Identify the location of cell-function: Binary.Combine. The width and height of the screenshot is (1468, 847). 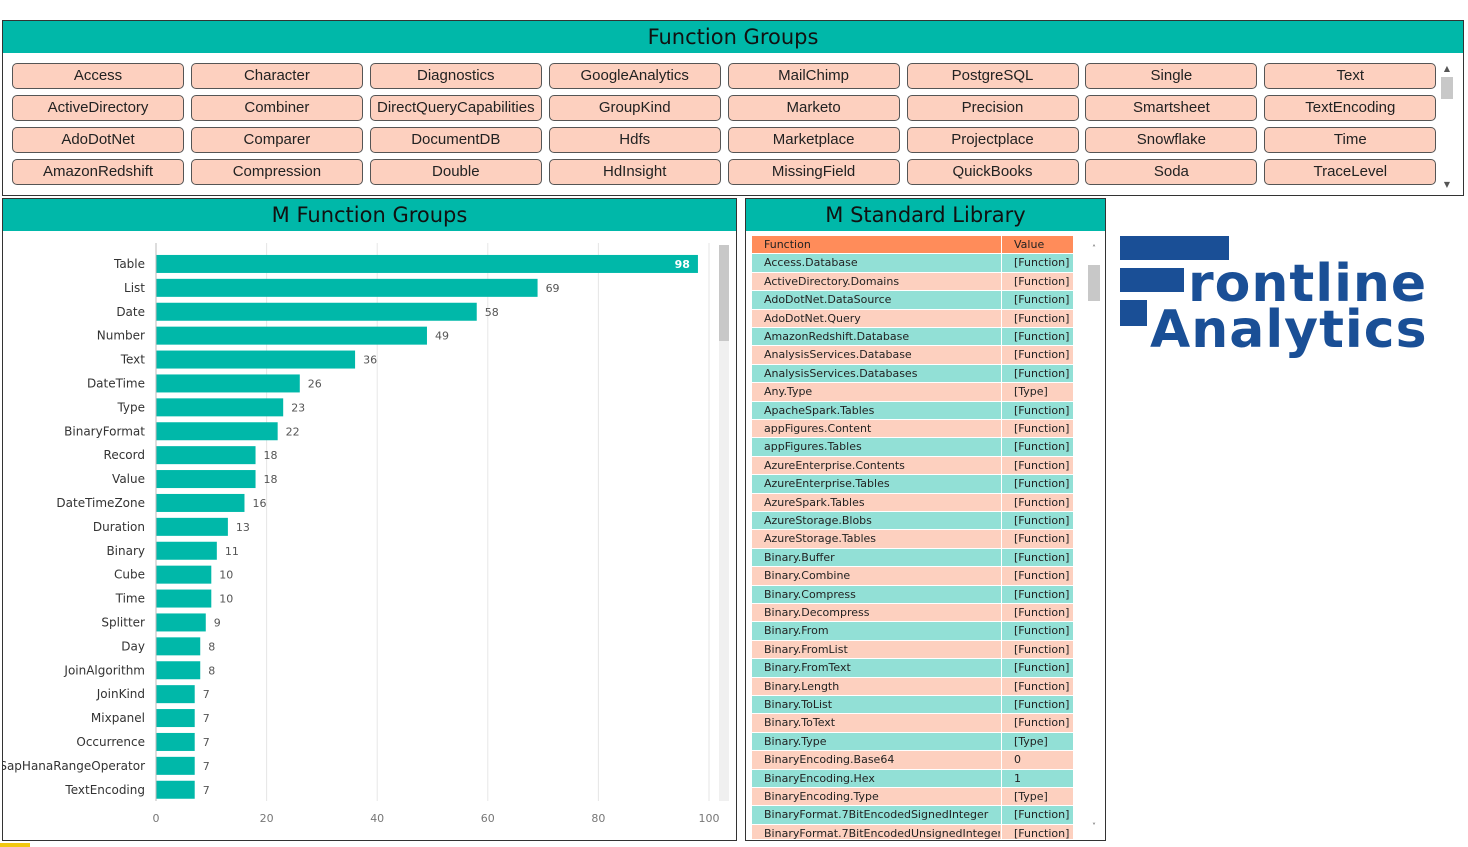
(807, 576).